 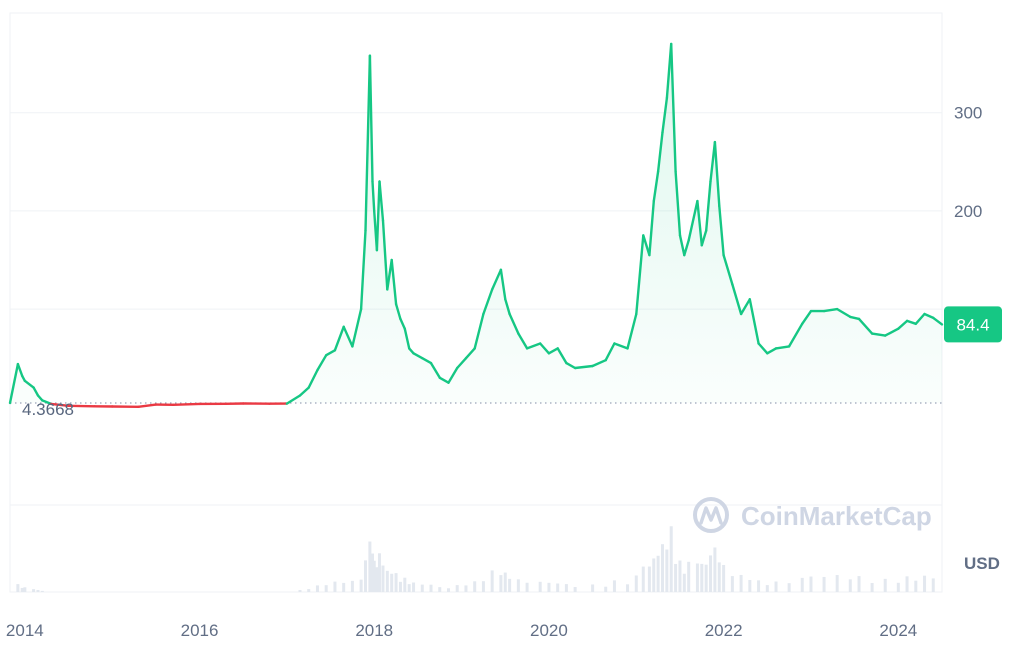 I want to click on x-tick-label: 2022, so click(x=724, y=630).